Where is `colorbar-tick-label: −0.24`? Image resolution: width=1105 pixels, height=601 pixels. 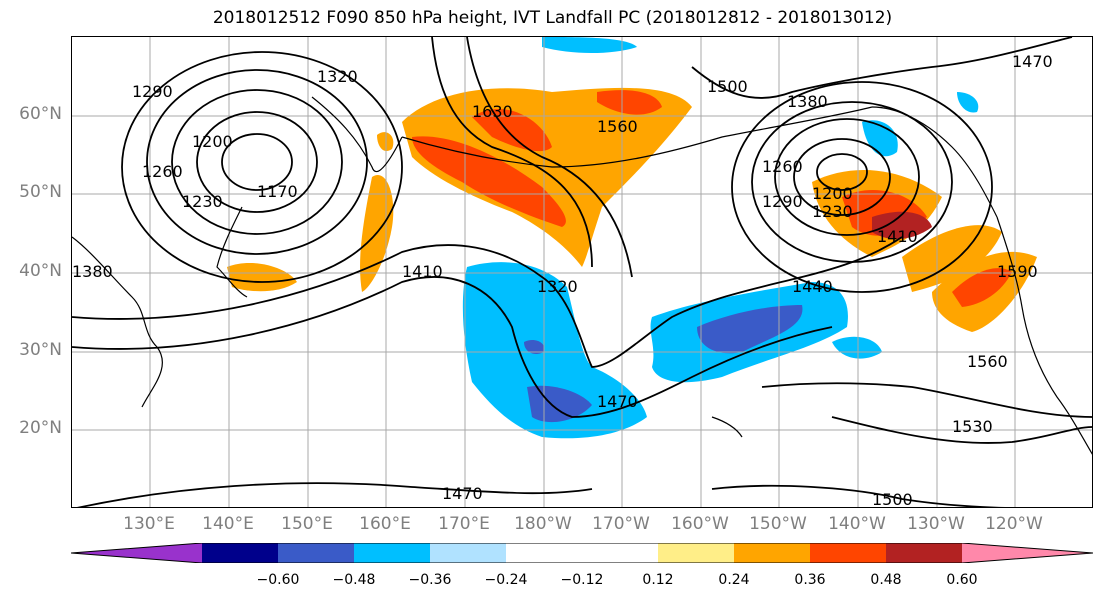 colorbar-tick-label: −0.24 is located at coordinates (506, 580).